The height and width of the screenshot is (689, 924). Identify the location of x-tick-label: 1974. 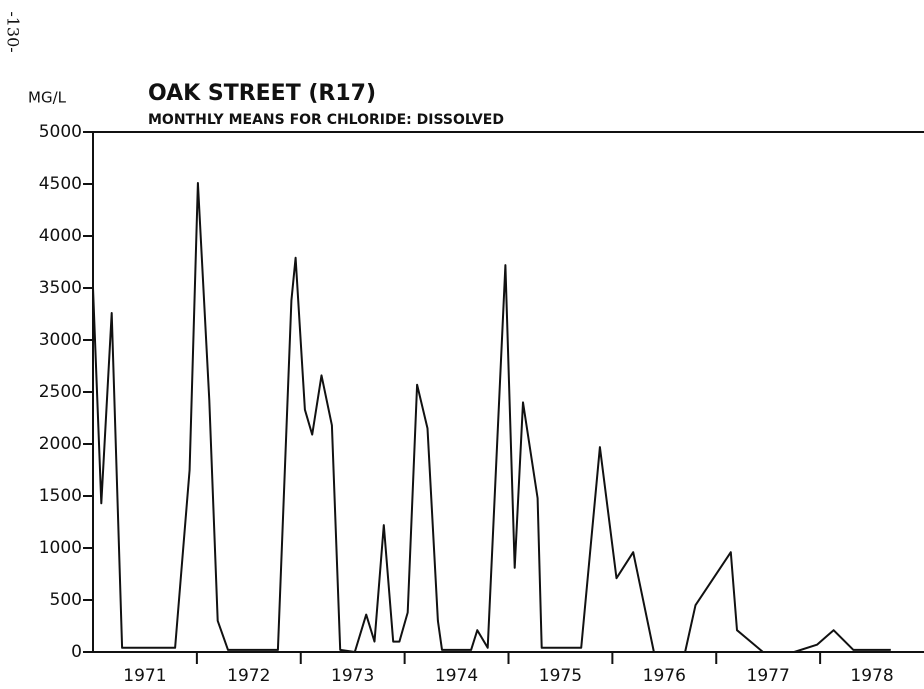
(456, 676).